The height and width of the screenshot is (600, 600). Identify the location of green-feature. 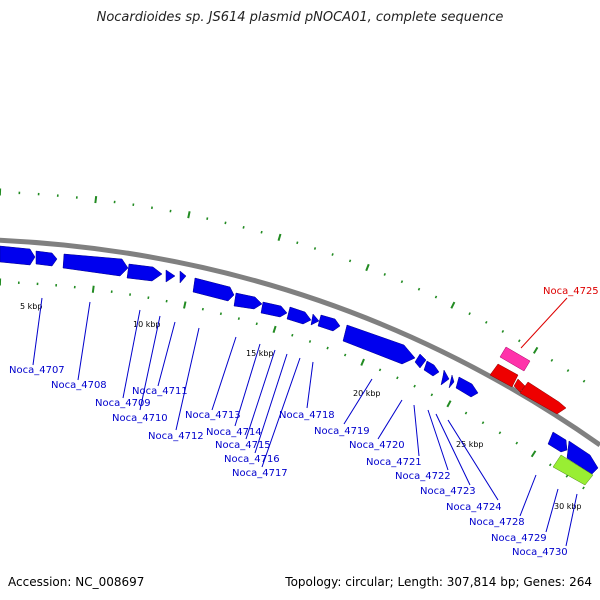
(573, 470).